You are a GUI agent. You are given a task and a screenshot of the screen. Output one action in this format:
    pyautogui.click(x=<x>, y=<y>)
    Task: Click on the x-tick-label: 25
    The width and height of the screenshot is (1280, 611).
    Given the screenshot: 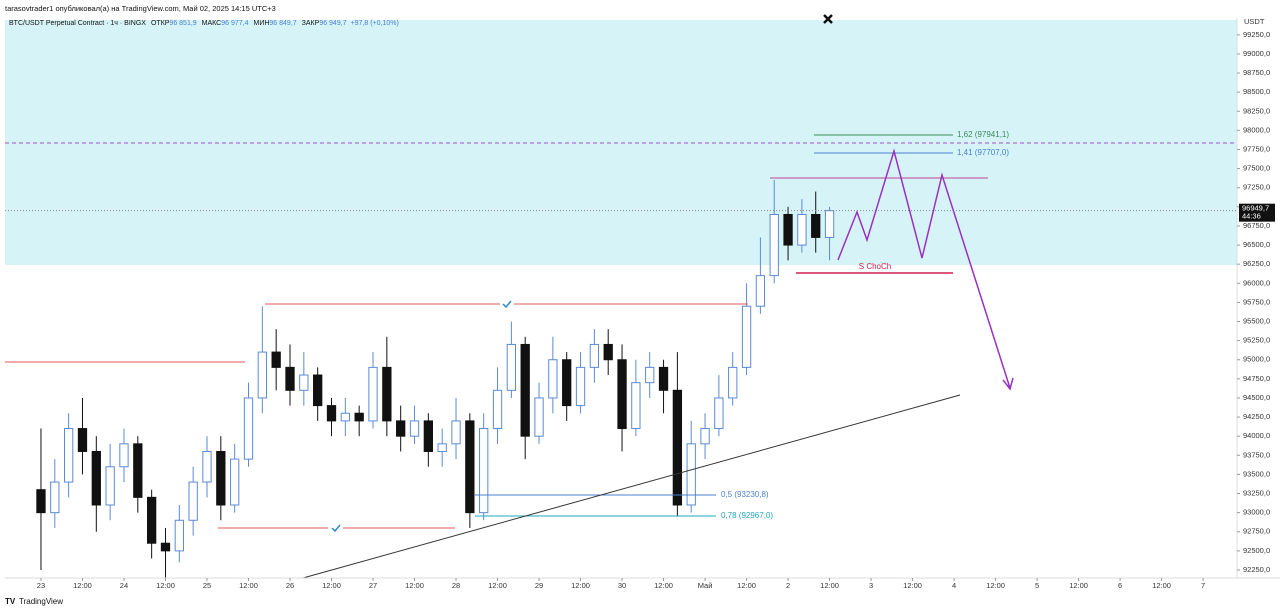 What is the action you would take?
    pyautogui.click(x=207, y=585)
    